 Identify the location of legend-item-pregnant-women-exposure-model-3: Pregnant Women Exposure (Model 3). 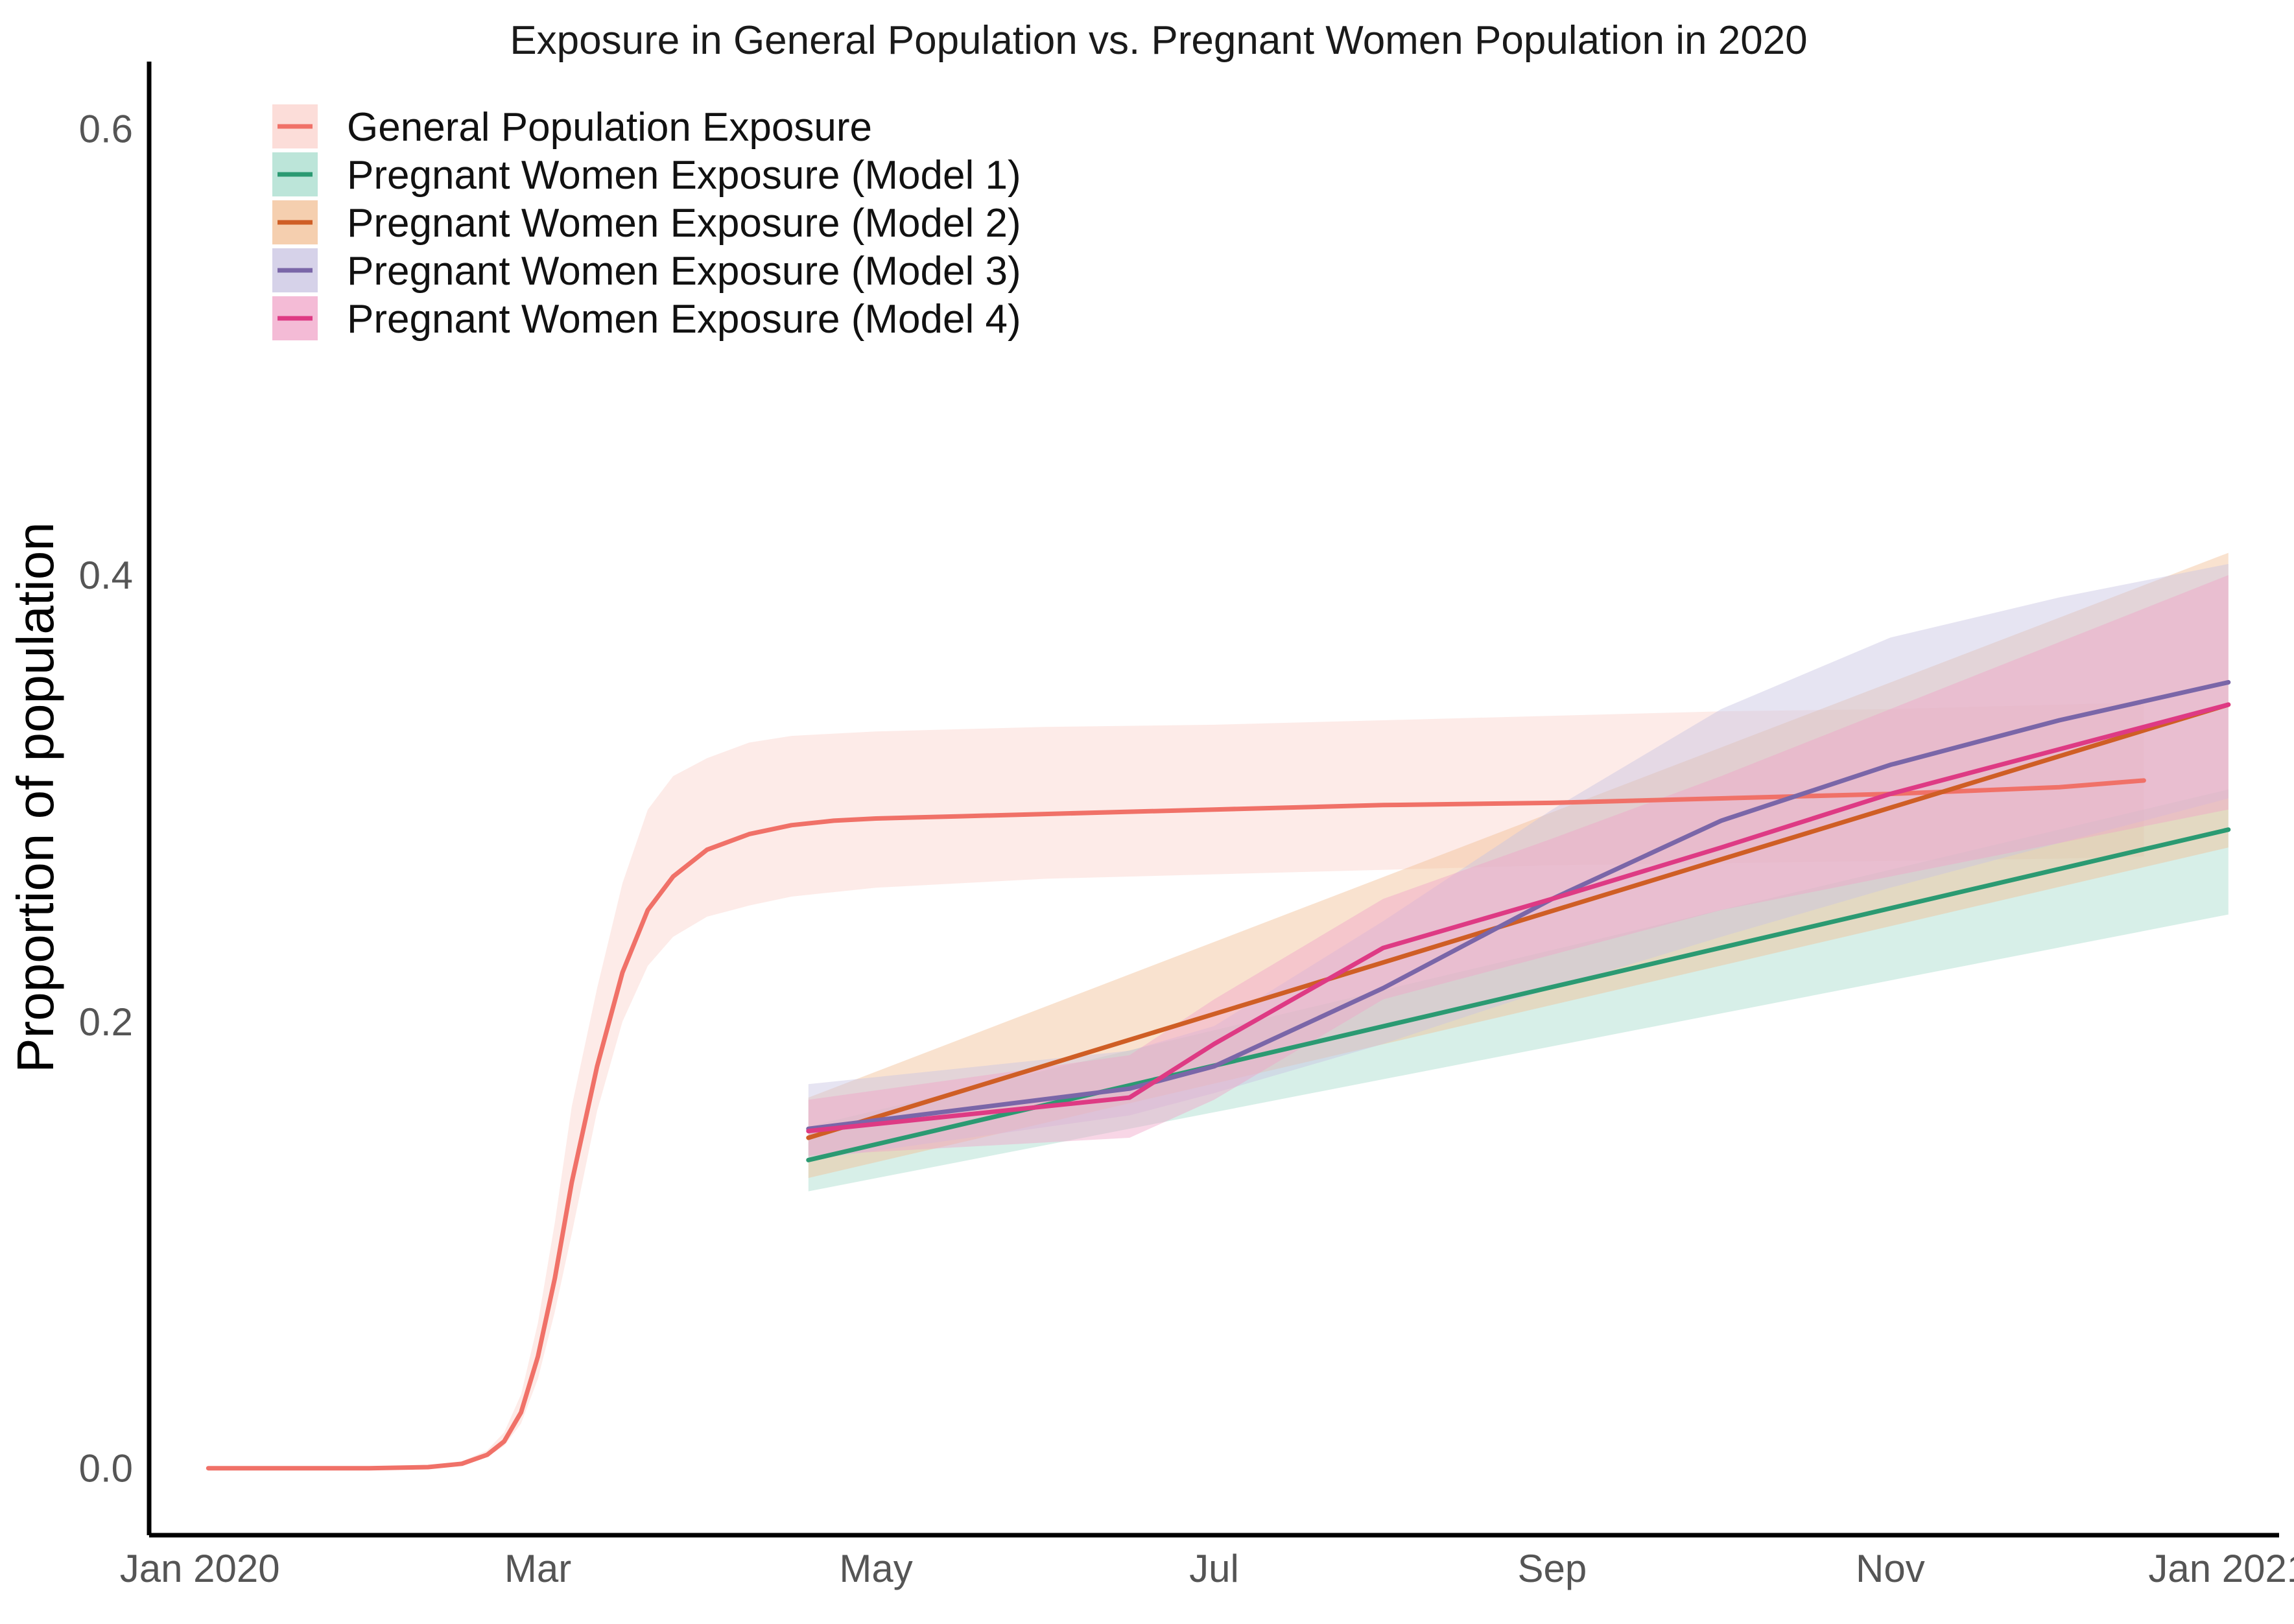
(646, 271).